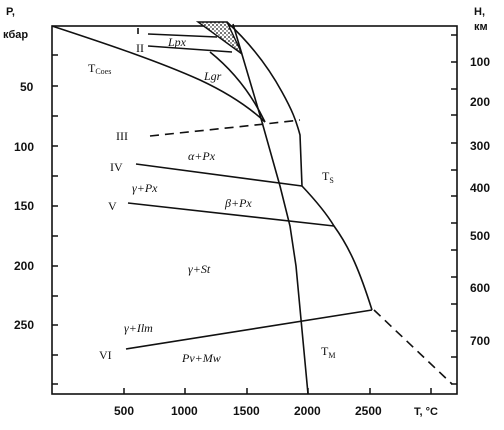  Describe the element at coordinates (105, 355) in the screenshot. I see `label-vi: VI` at that location.